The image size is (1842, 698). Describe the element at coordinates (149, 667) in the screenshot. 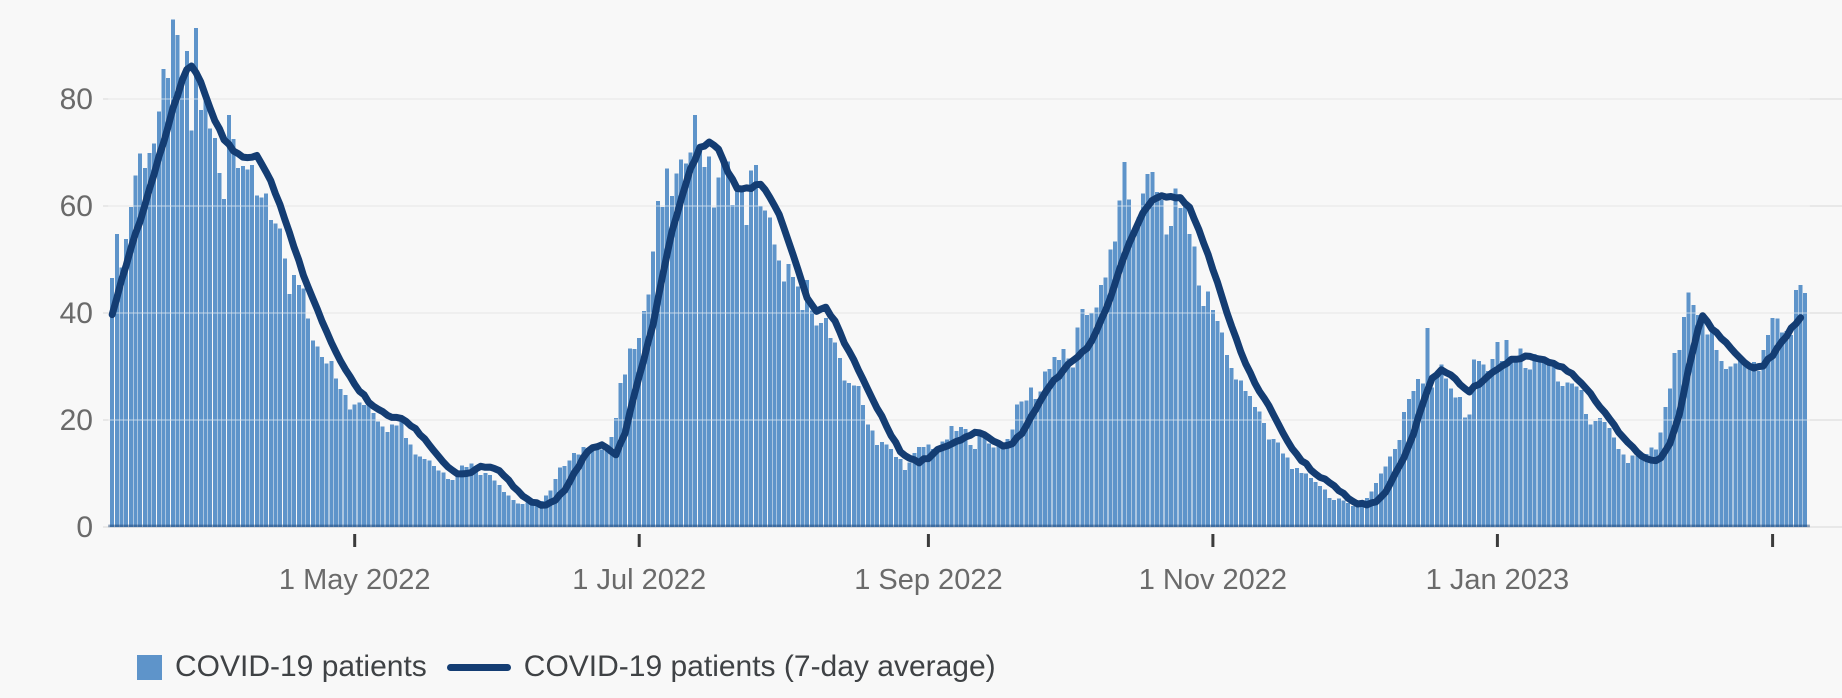

I see `bar-series-swatch-icon` at that location.